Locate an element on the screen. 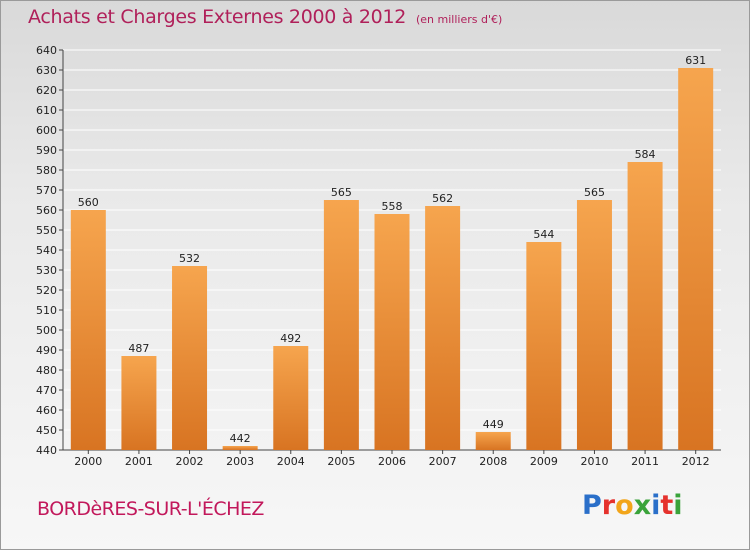 This screenshot has height=550, width=750. y-tick-label: 580 is located at coordinates (46, 170).